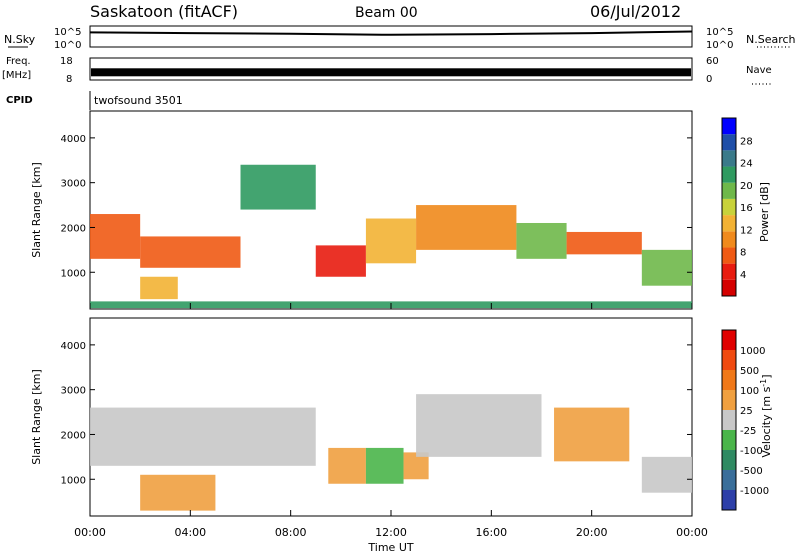 The image size is (800, 554). I want to click on power-ytick-label-1000: 1000, so click(73, 273).